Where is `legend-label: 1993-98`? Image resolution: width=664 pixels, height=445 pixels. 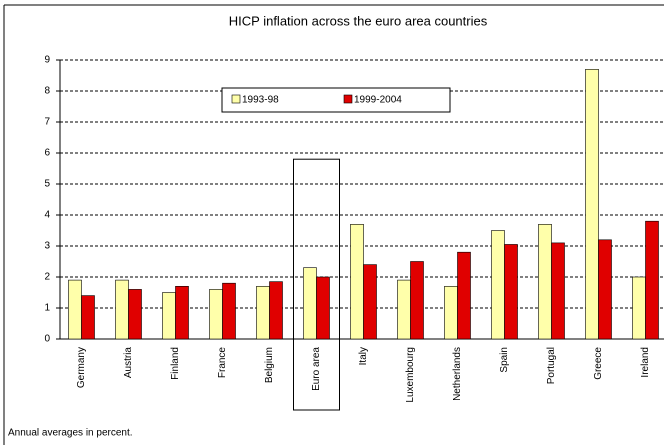 legend-label: 1993-98 is located at coordinates (260, 100).